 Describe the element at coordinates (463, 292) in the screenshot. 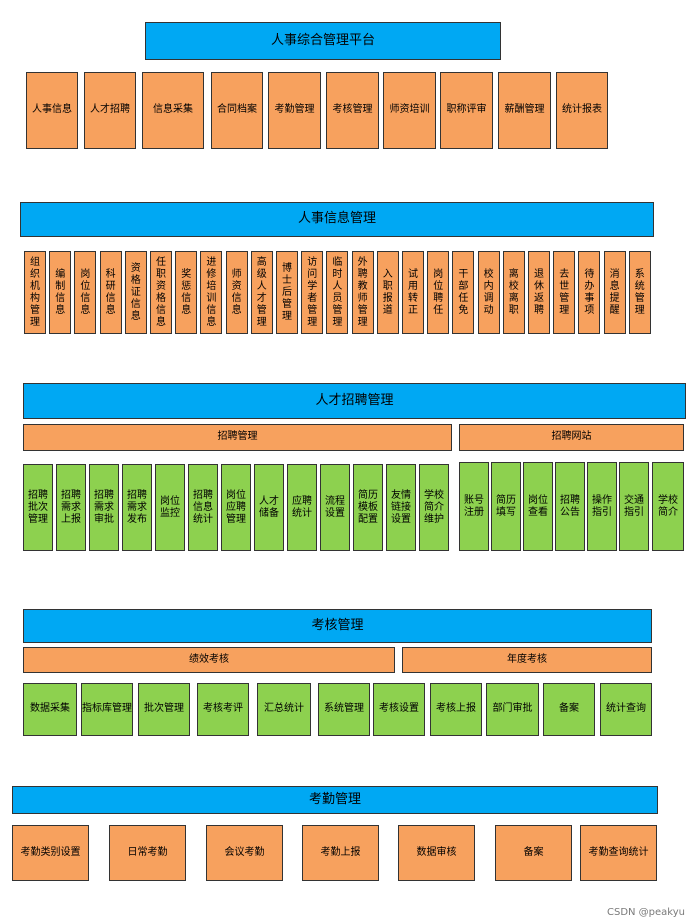

I see `s2-item-18: 干部任免` at that location.